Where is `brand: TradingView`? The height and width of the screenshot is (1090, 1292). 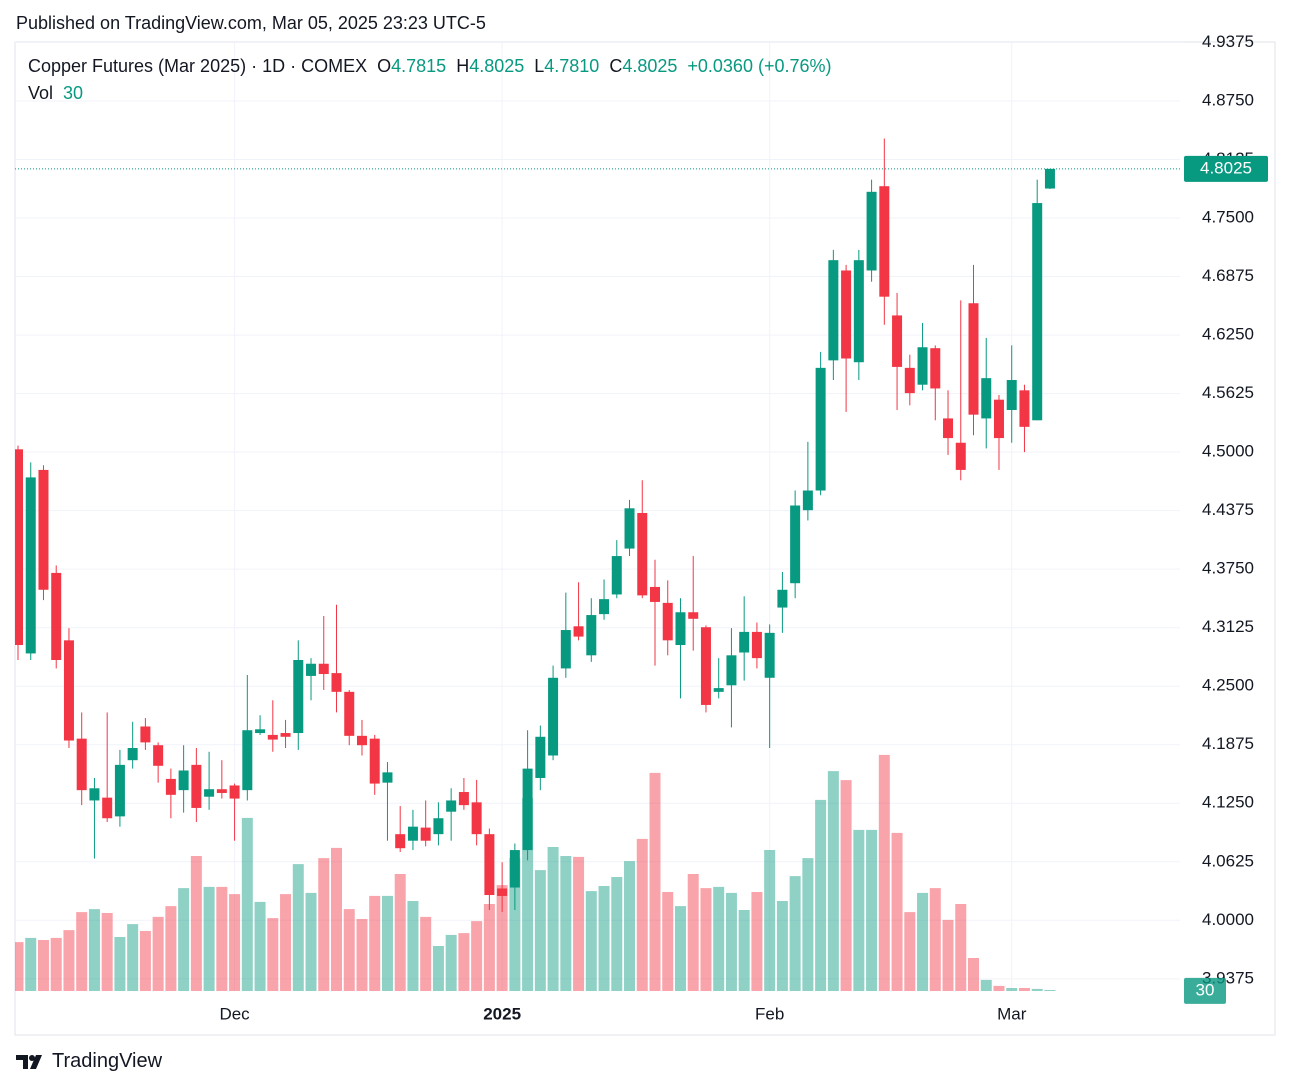 brand: TradingView is located at coordinates (107, 1061).